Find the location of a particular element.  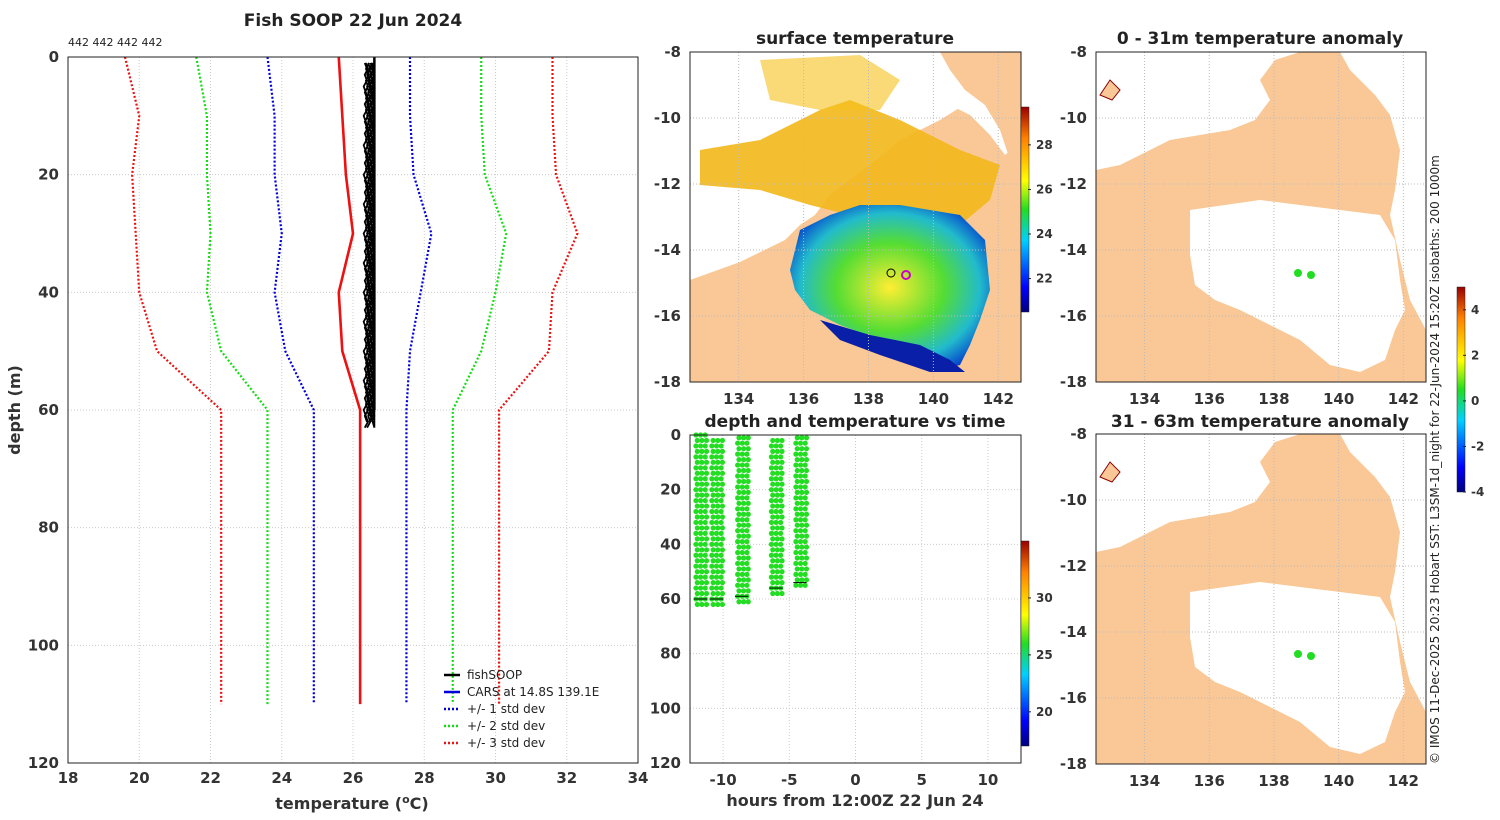

cbar-tick: 24 is located at coordinates (1044, 234).